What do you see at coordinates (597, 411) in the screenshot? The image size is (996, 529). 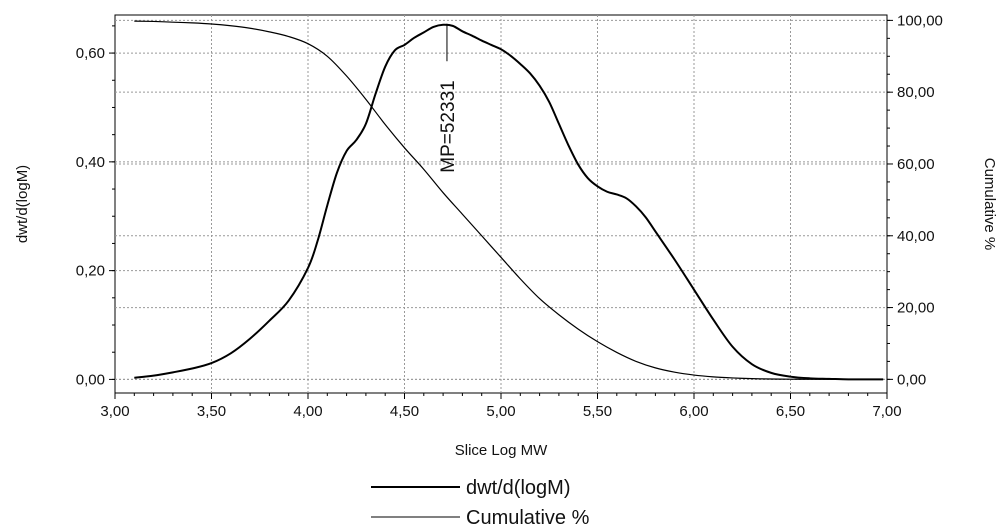 I see `x-tick-label: 5,50` at bounding box center [597, 411].